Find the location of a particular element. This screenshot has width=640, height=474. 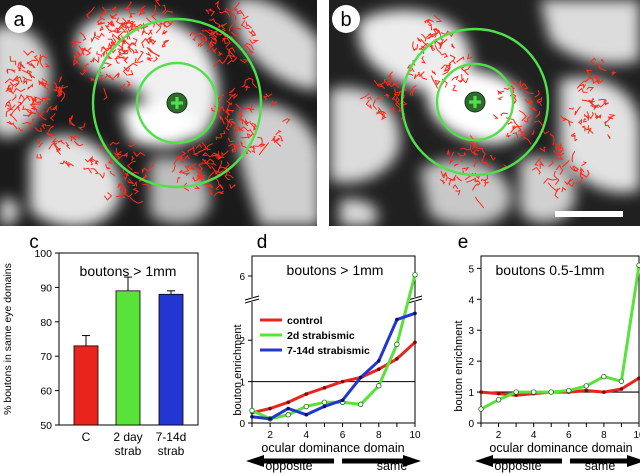

crosshair-icon-b is located at coordinates (475, 102).